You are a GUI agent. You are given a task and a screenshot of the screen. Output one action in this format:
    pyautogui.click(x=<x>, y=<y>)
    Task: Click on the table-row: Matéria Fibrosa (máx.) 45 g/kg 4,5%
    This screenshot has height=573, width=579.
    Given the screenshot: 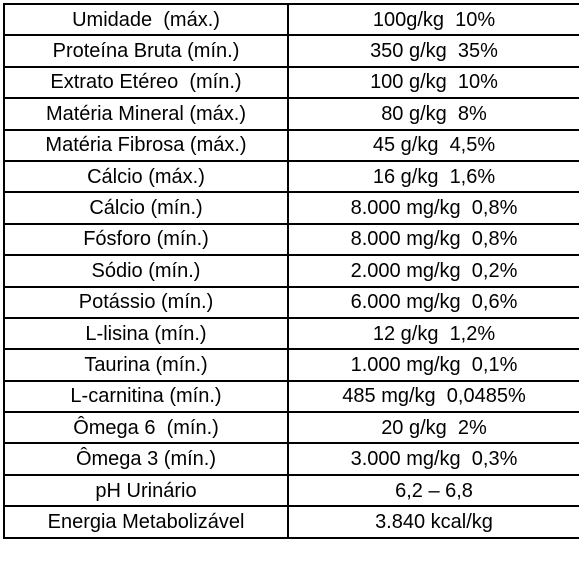 What is the action you would take?
    pyautogui.click(x=291, y=145)
    